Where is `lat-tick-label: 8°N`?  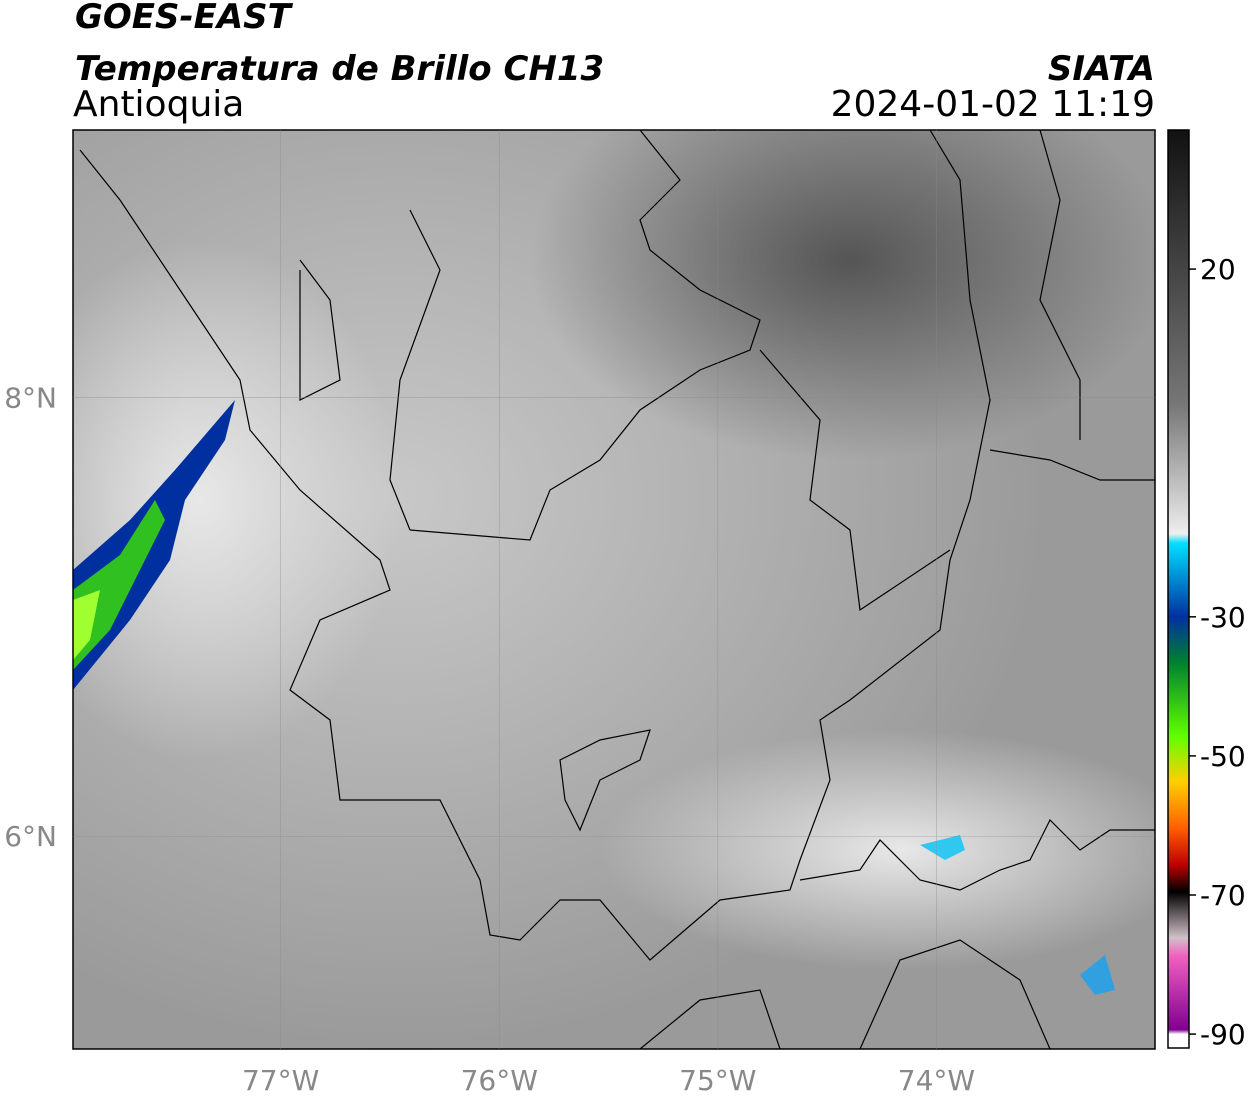 lat-tick-label: 8°N is located at coordinates (30, 398).